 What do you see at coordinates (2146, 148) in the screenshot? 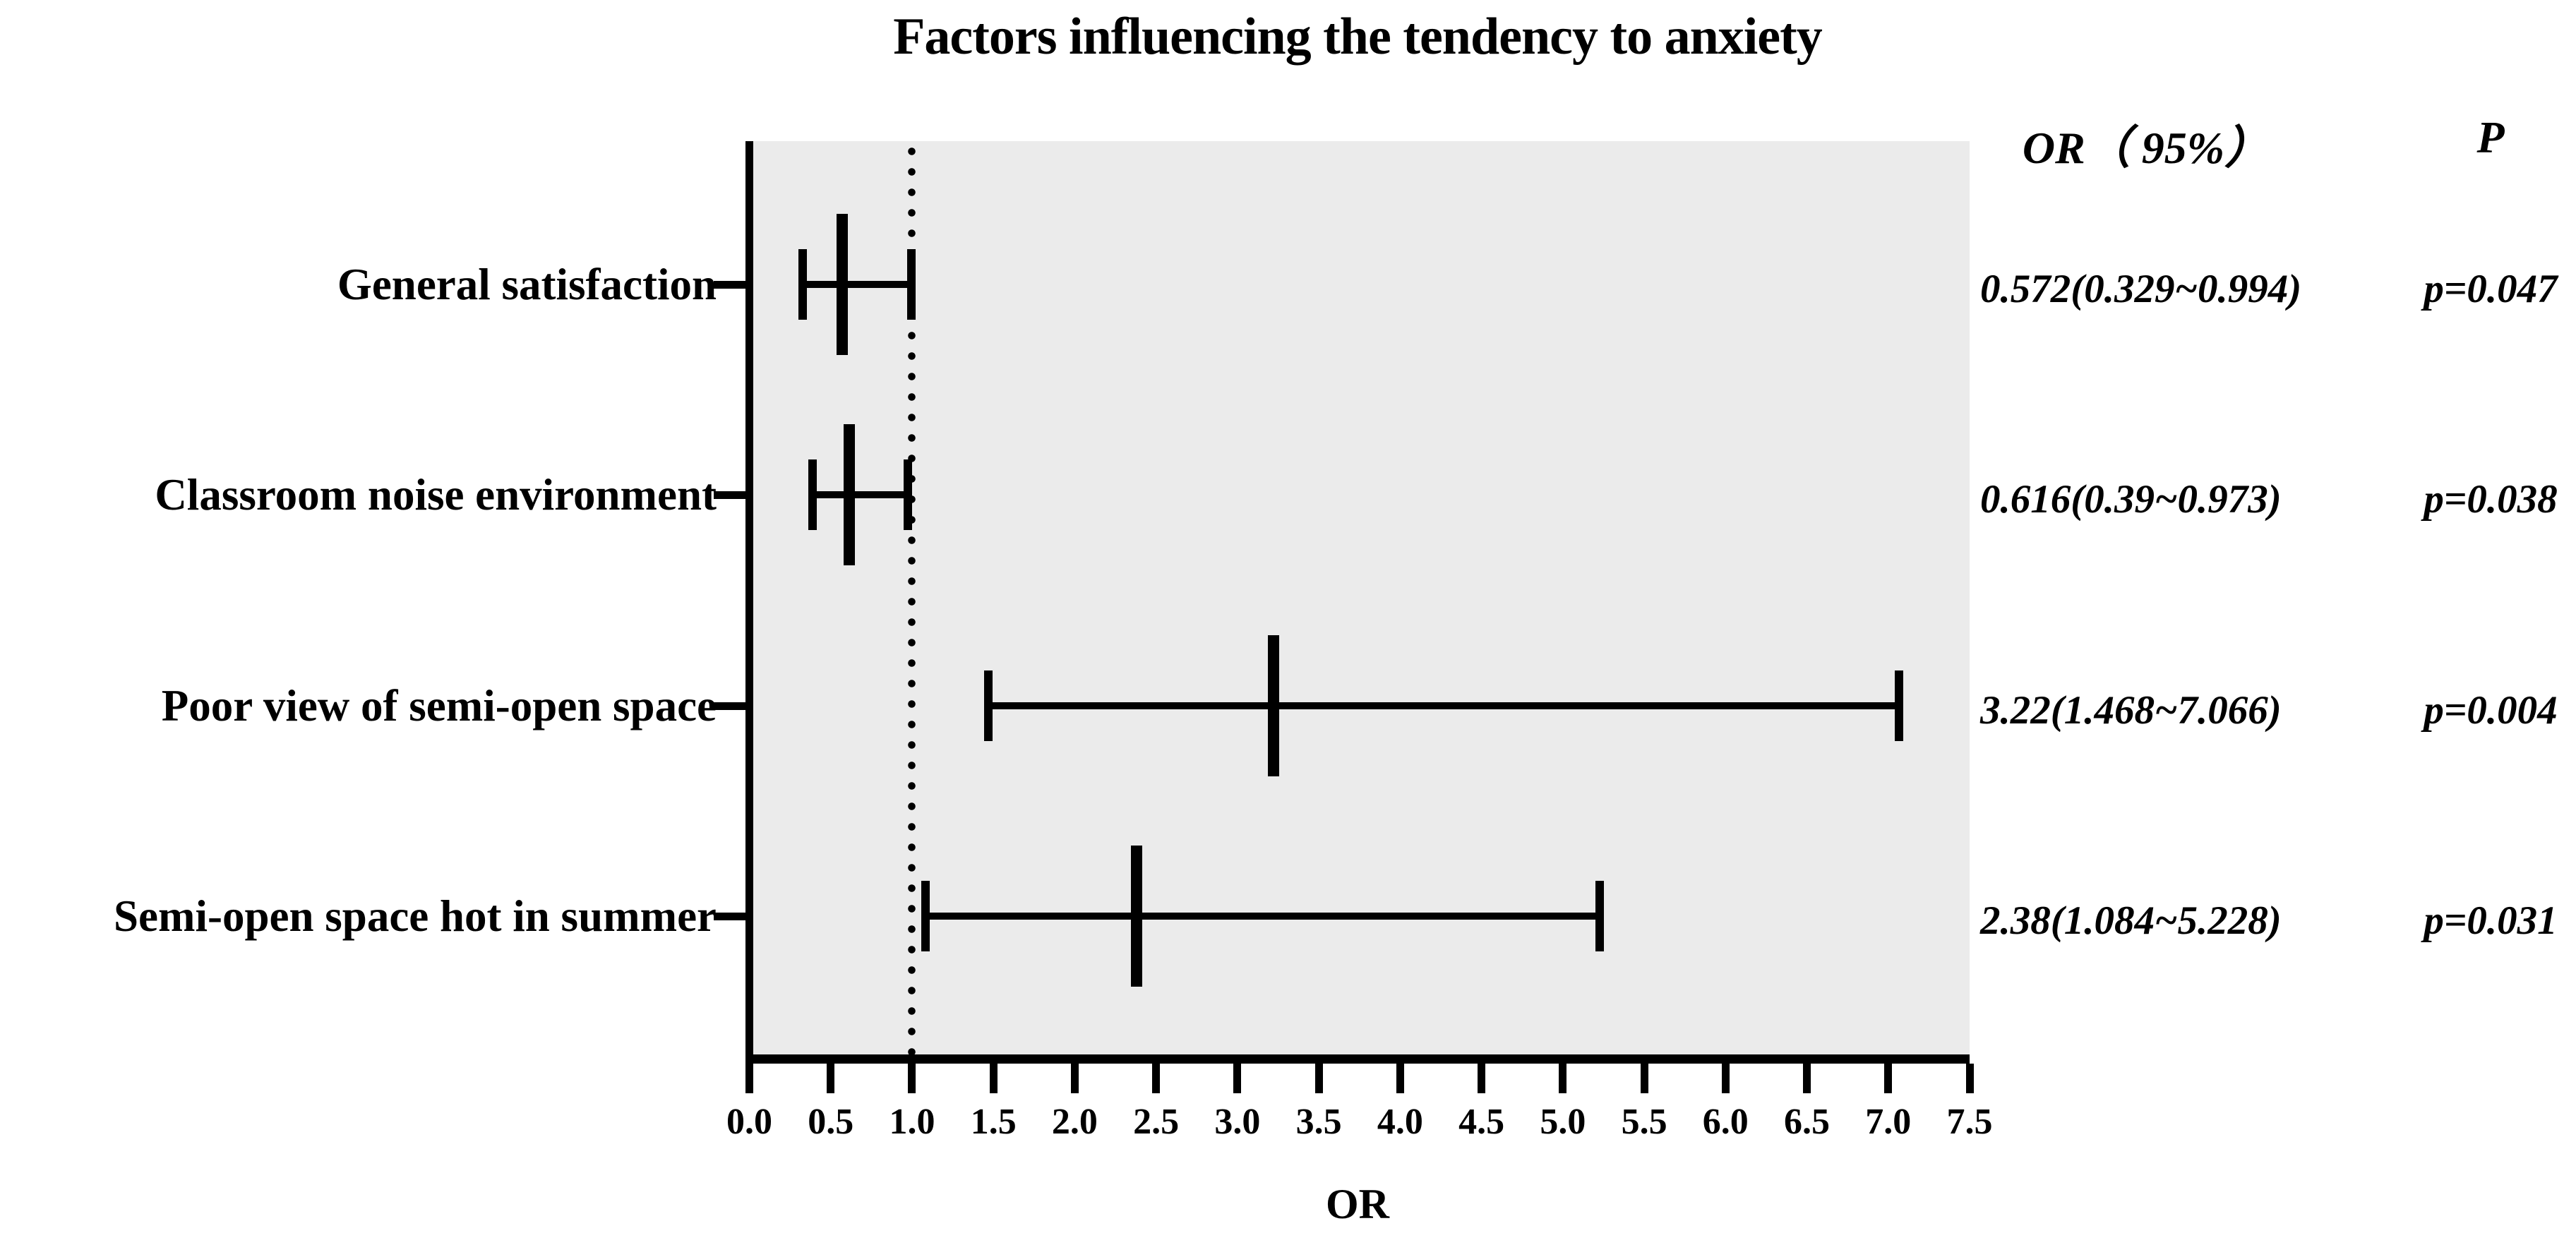
I see `or-ci-column-header: OR（ 95%）` at bounding box center [2146, 148].